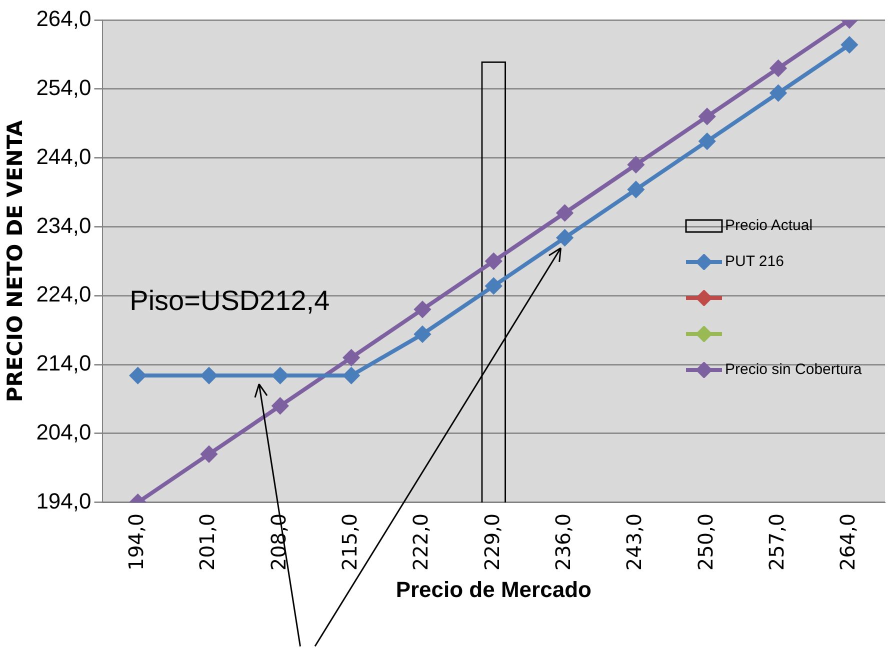 The height and width of the screenshot is (648, 895). What do you see at coordinates (64, 19) in the screenshot?
I see `y-tick-label: 264,0` at bounding box center [64, 19].